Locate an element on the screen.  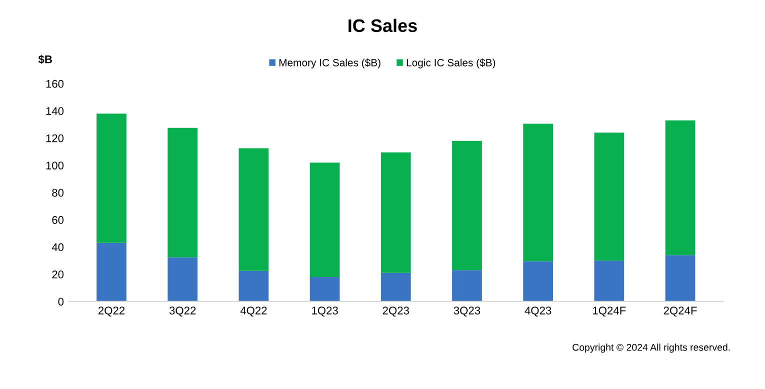
legend-label: Memory IC Sales ($B) is located at coordinates (329, 63).